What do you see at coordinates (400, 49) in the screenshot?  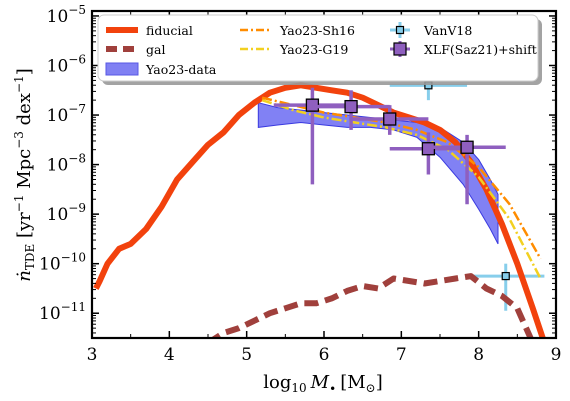 I see `legend-swatch-xlf-saz21` at bounding box center [400, 49].